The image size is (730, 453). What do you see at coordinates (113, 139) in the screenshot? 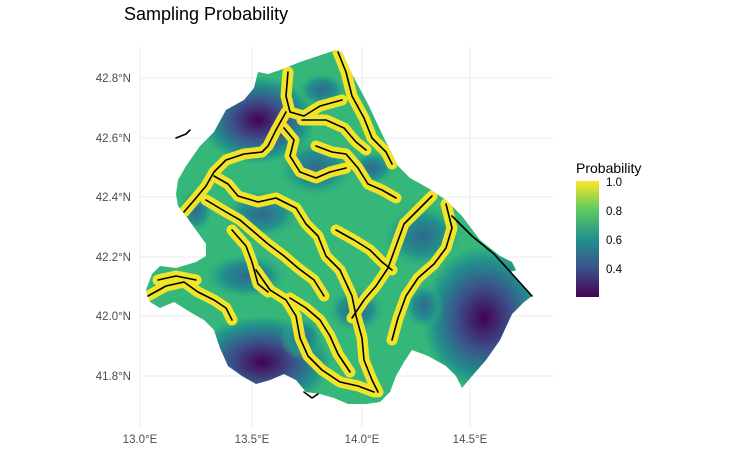
I see `y-tick-label: 42.6°N` at bounding box center [113, 139].